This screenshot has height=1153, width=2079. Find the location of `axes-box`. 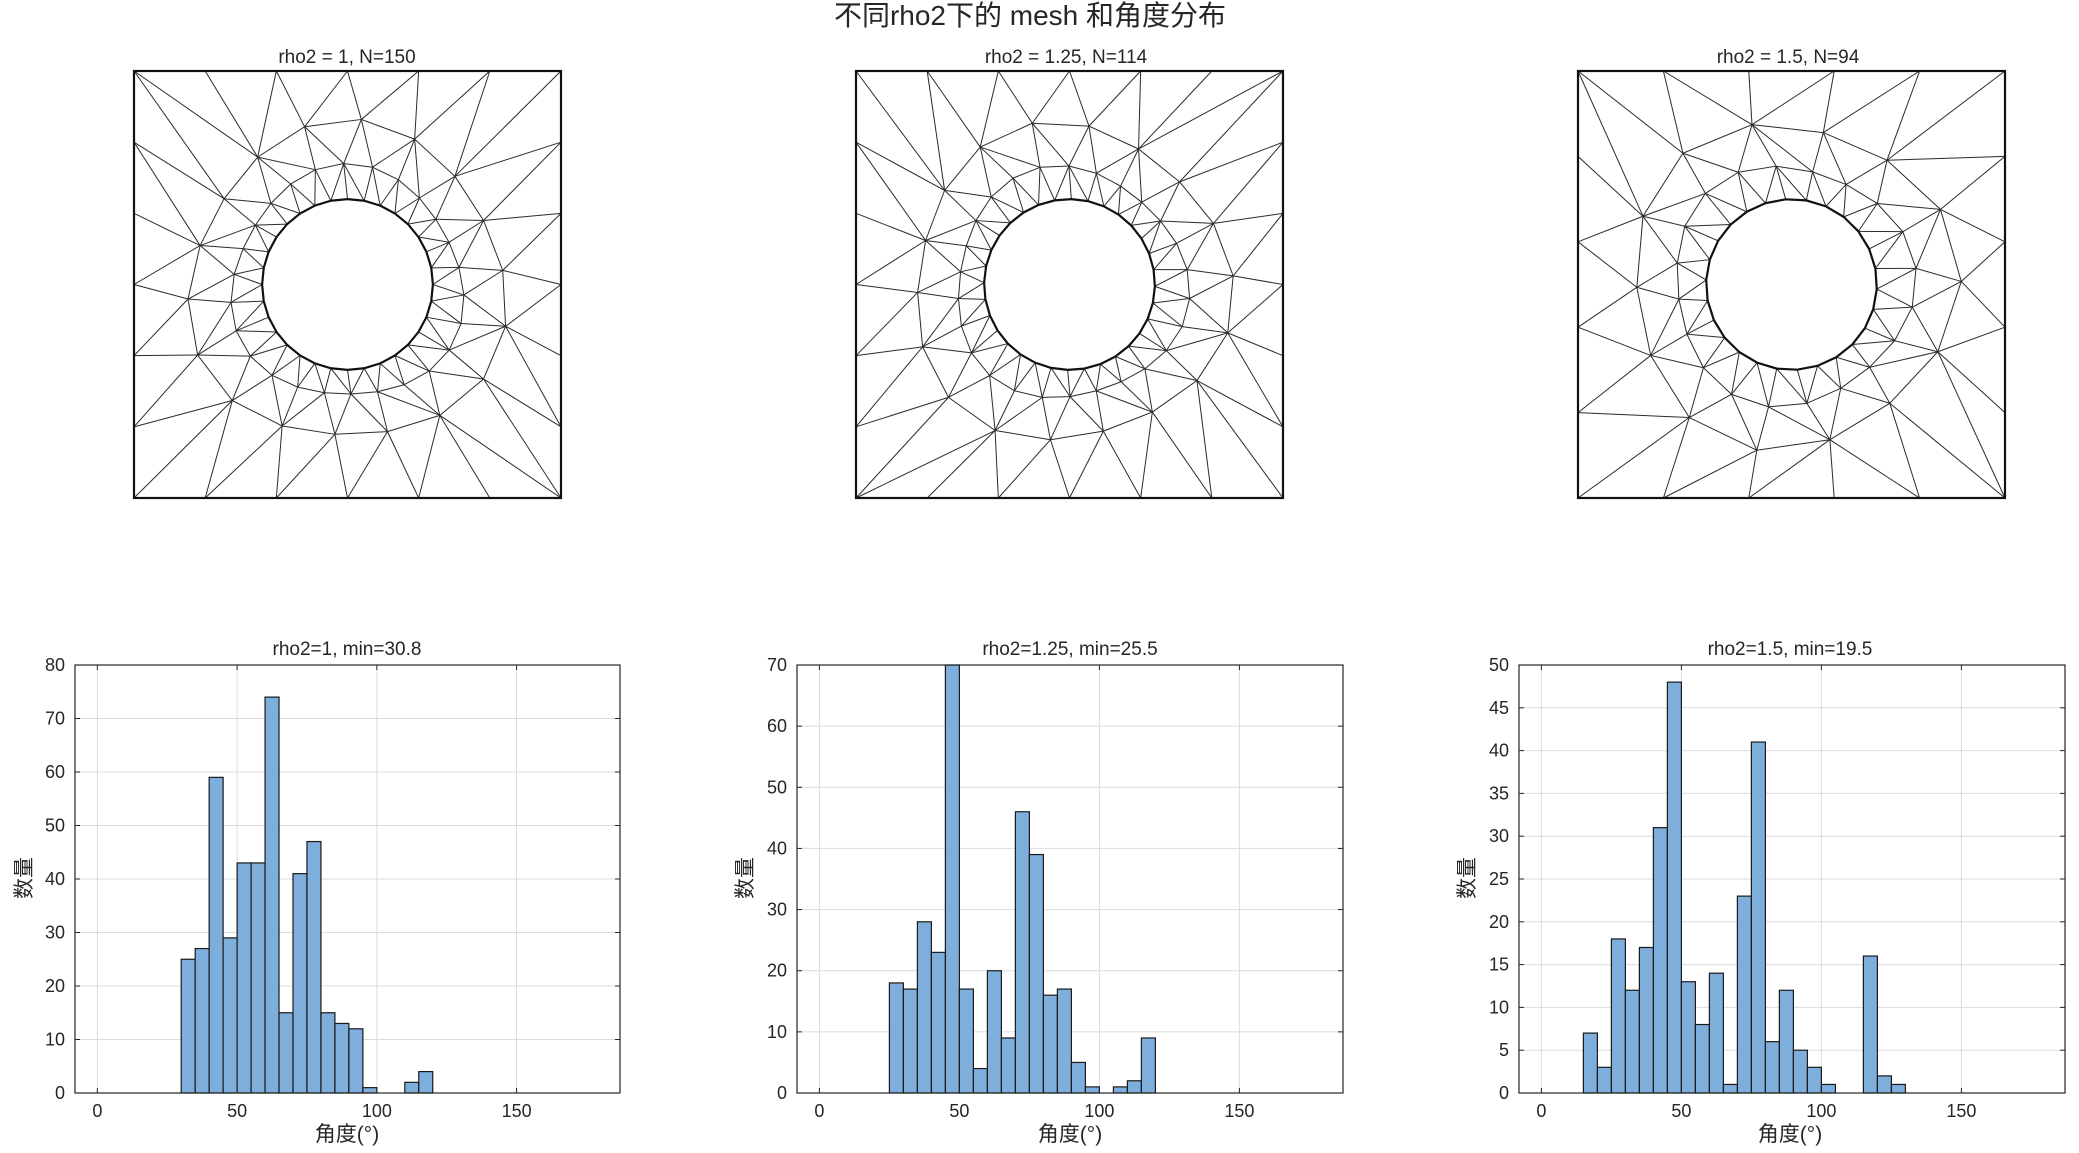

axes-box is located at coordinates (1070, 879).